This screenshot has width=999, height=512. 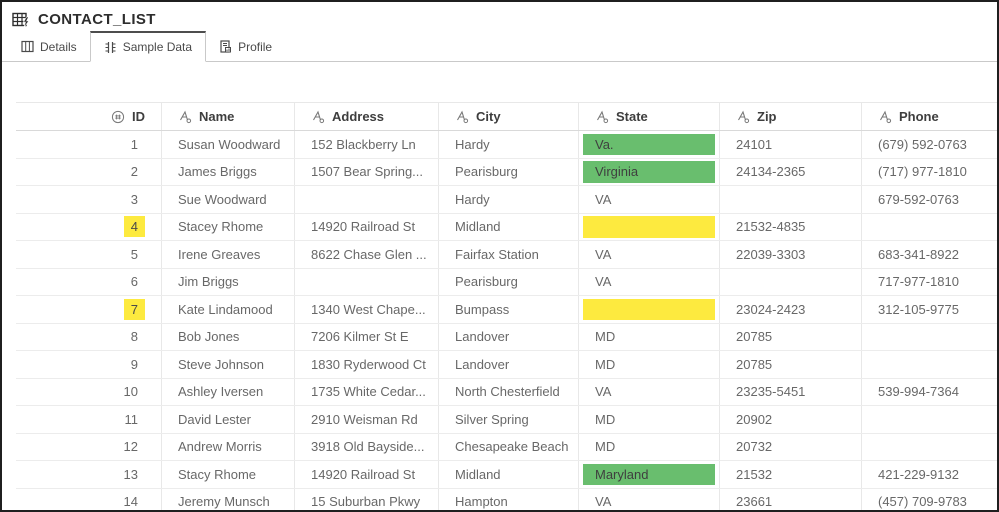 I want to click on zip-cell: 23024-2423, so click(x=791, y=309).